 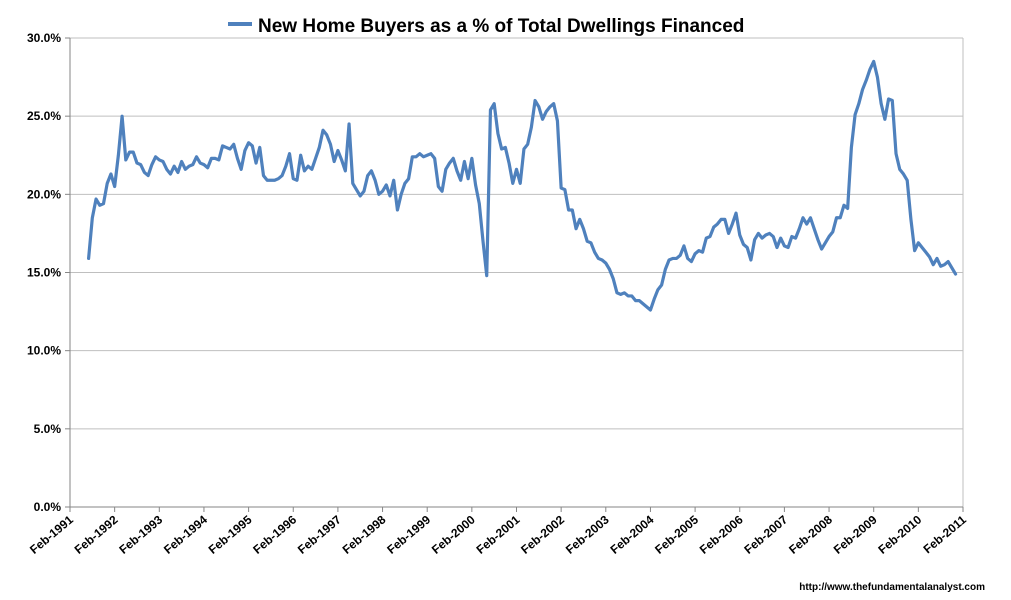 What do you see at coordinates (48, 429) in the screenshot?
I see `y-tick-label: 5.0%` at bounding box center [48, 429].